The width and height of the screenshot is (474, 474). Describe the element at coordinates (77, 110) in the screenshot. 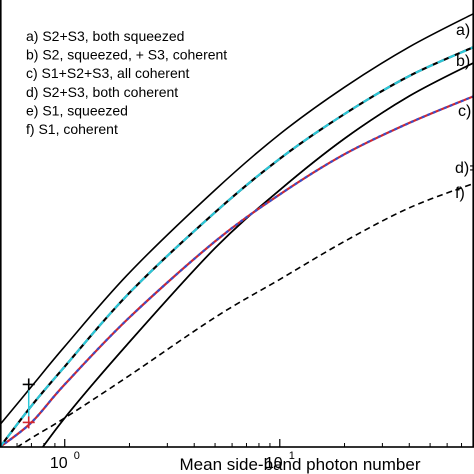

I see `legend-entry-e: e) S1, squeezed` at that location.